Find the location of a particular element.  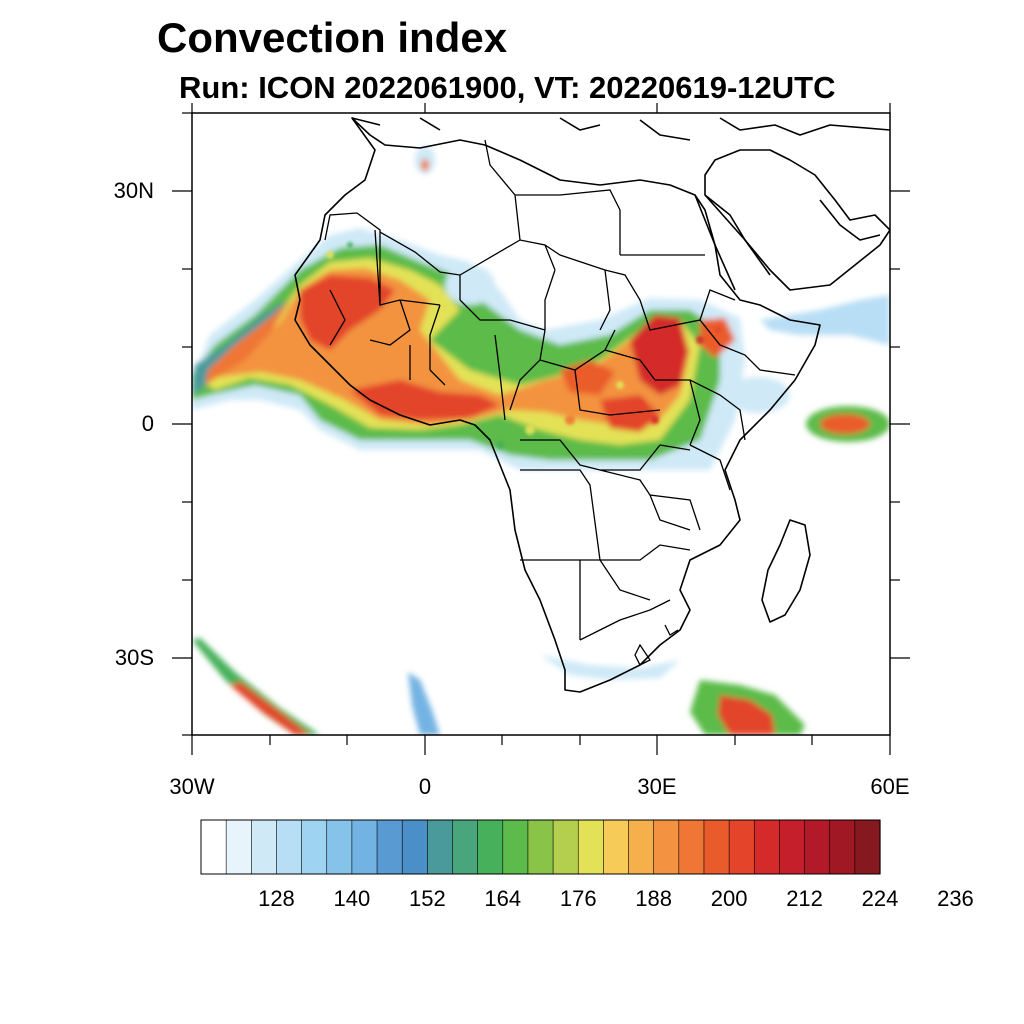

chart-title: Convection index is located at coordinates (332, 37).